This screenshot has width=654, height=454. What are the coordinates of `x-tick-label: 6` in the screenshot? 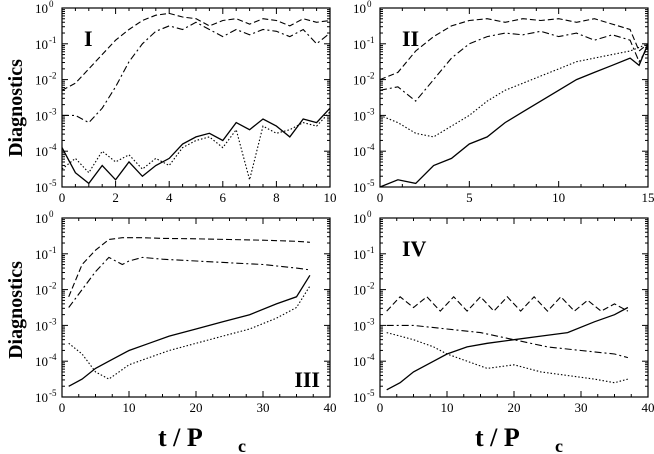 It's located at (223, 197).